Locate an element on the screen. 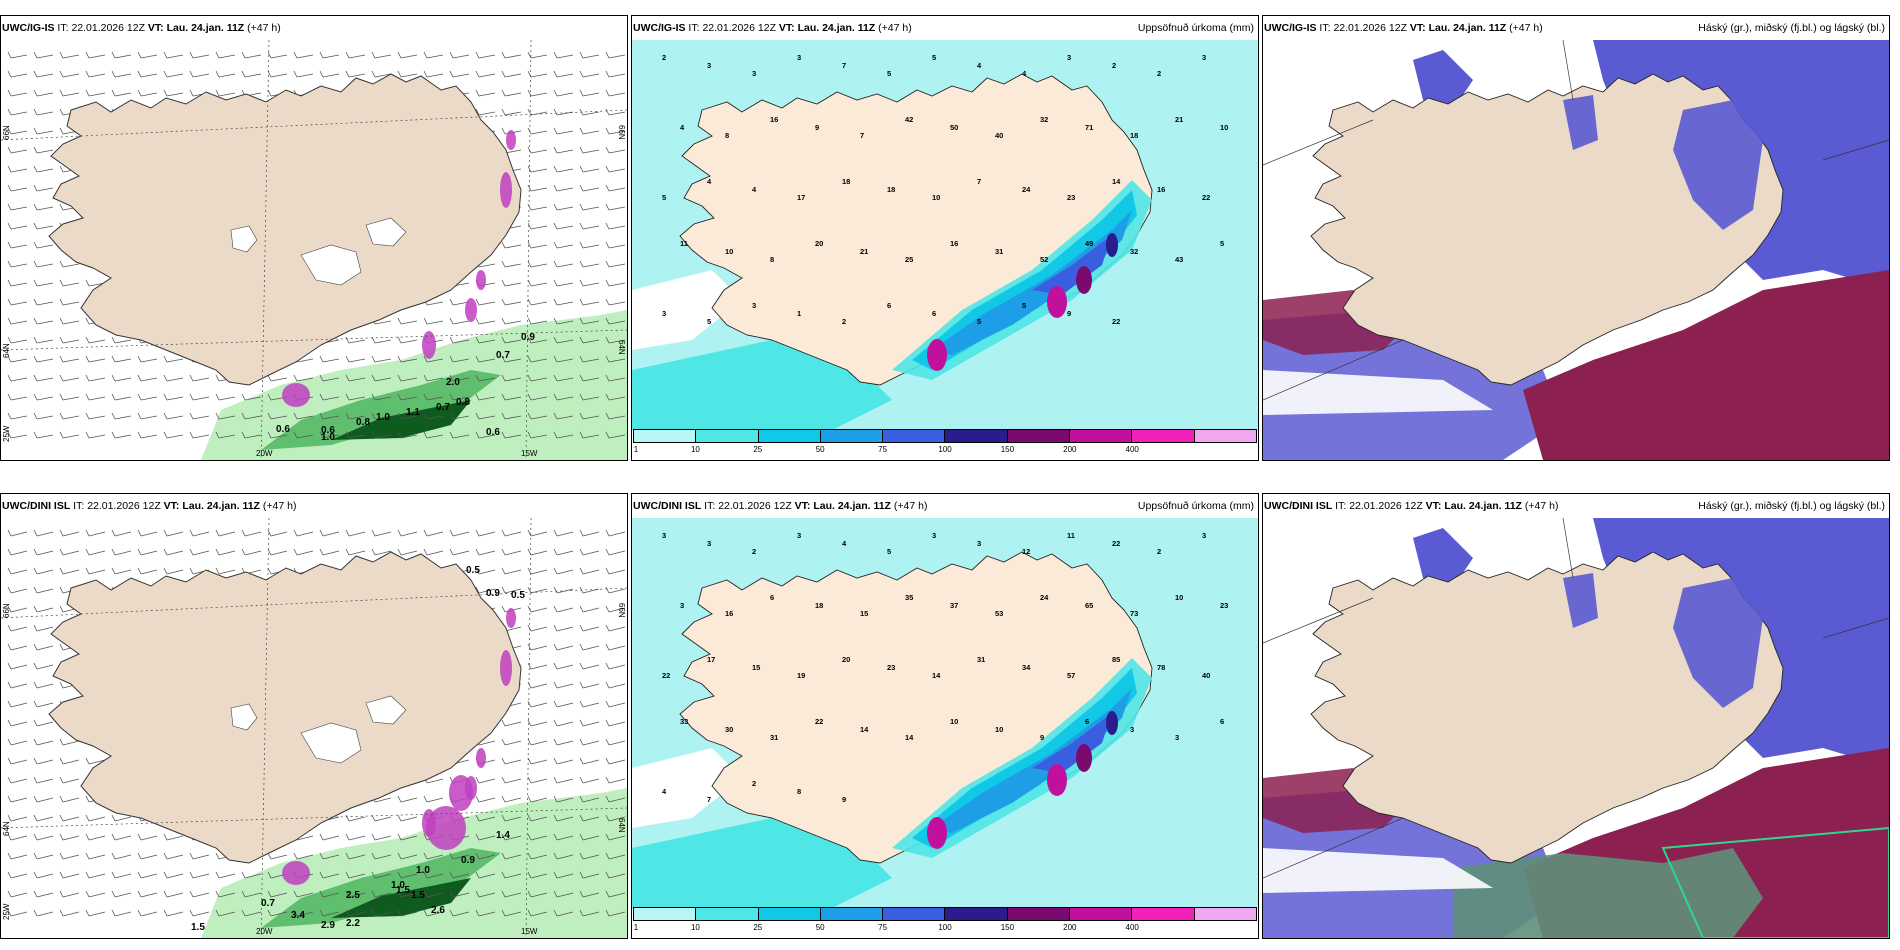 Image resolution: width=1900 pixels, height=950 pixels. lat-label: 64N is located at coordinates (6, 350).